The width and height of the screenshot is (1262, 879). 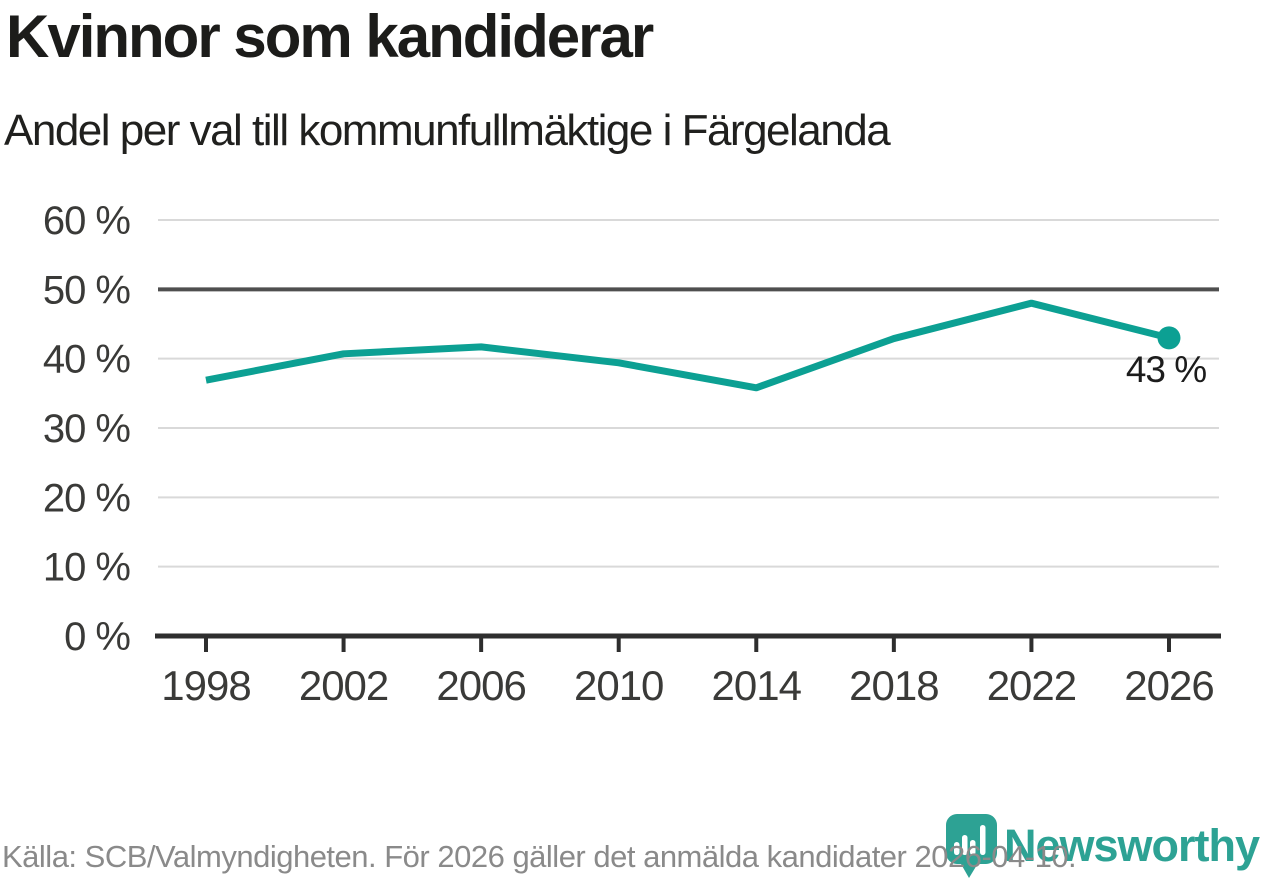 What do you see at coordinates (480, 685) in the screenshot?
I see `x-tick-label: 2006` at bounding box center [480, 685].